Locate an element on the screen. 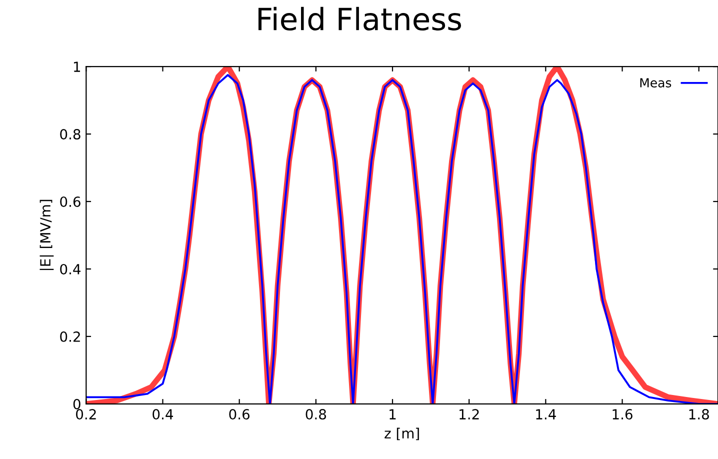 This screenshot has width=718, height=459. x-tick-label: 0.8 is located at coordinates (316, 414).